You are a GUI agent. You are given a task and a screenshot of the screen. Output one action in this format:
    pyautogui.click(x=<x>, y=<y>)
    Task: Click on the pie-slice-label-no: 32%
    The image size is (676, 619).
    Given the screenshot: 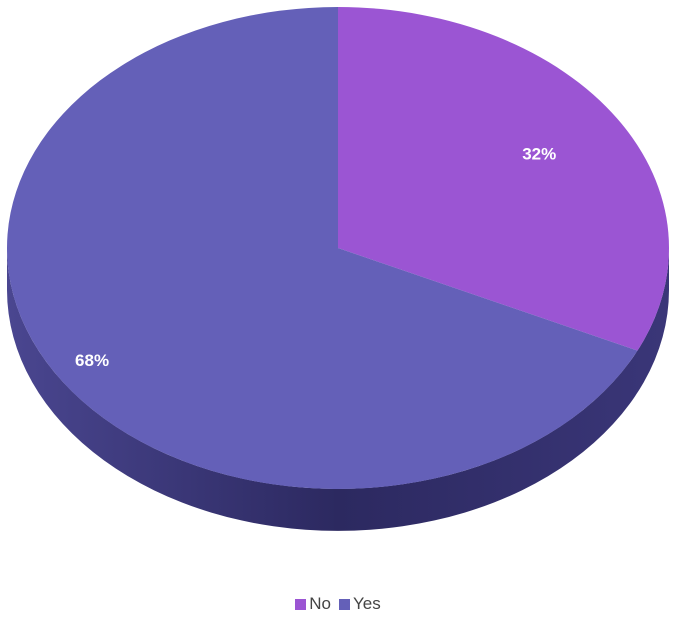 What is the action you would take?
    pyautogui.click(x=539, y=154)
    